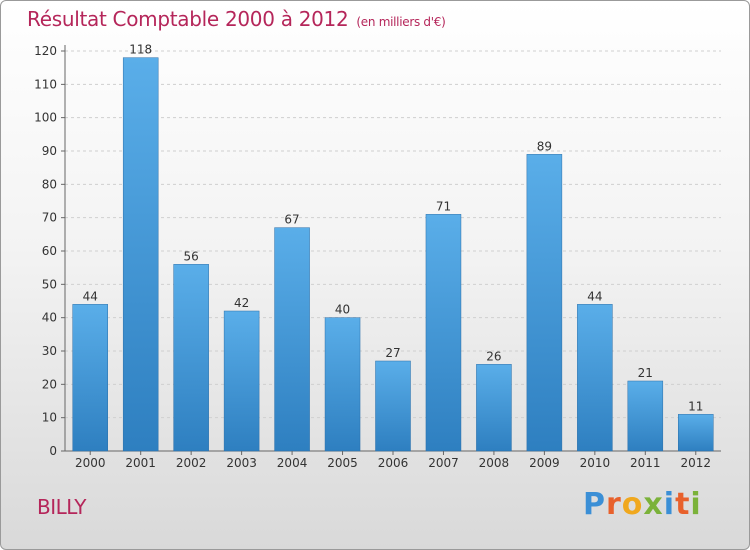 This screenshot has width=750, height=550. Describe the element at coordinates (140, 50) in the screenshot. I see `data-label: 118` at that location.